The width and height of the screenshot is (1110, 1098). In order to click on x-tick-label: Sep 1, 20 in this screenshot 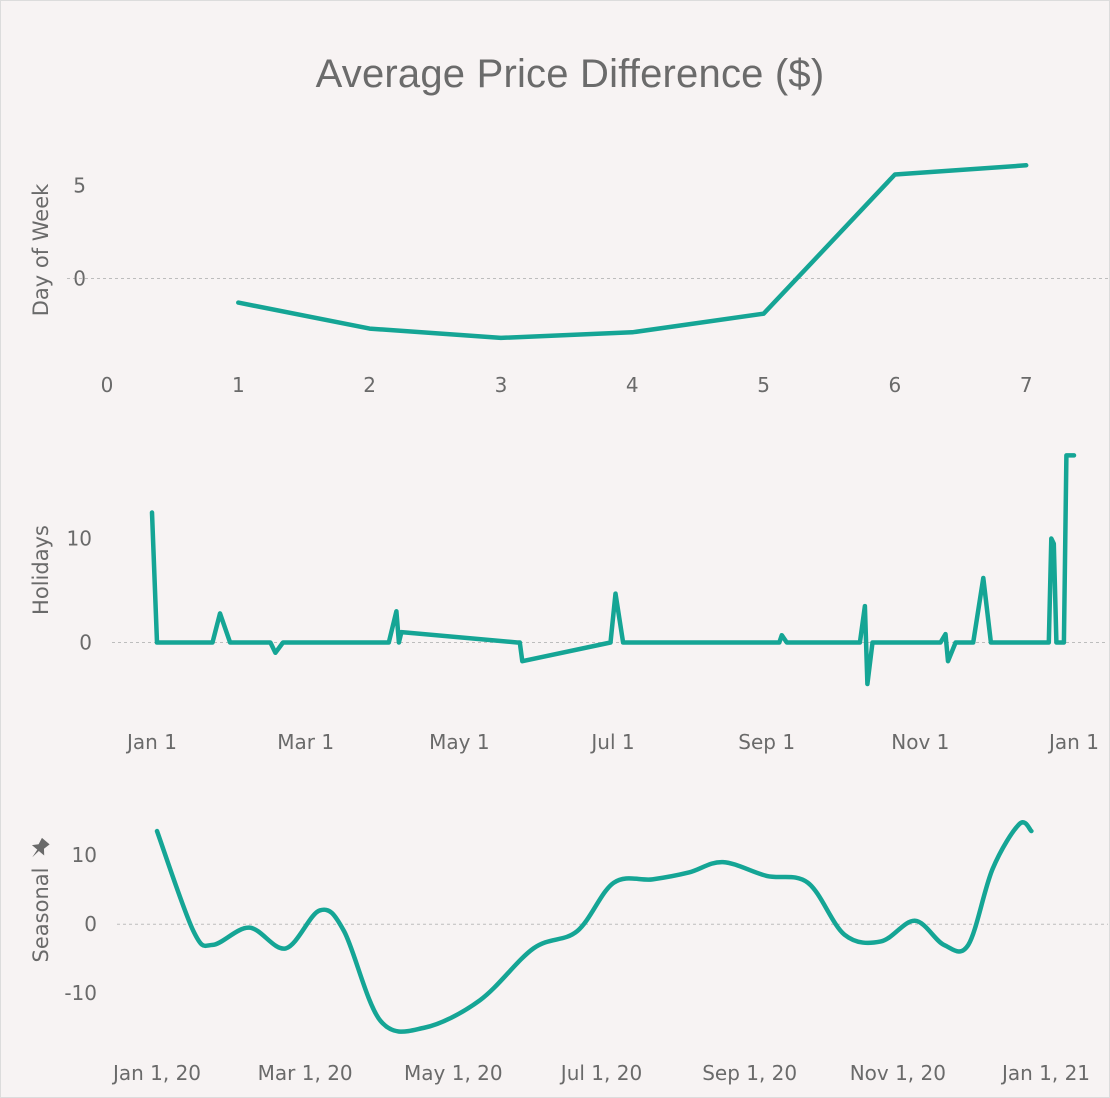, I will do `click(749, 1073)`.